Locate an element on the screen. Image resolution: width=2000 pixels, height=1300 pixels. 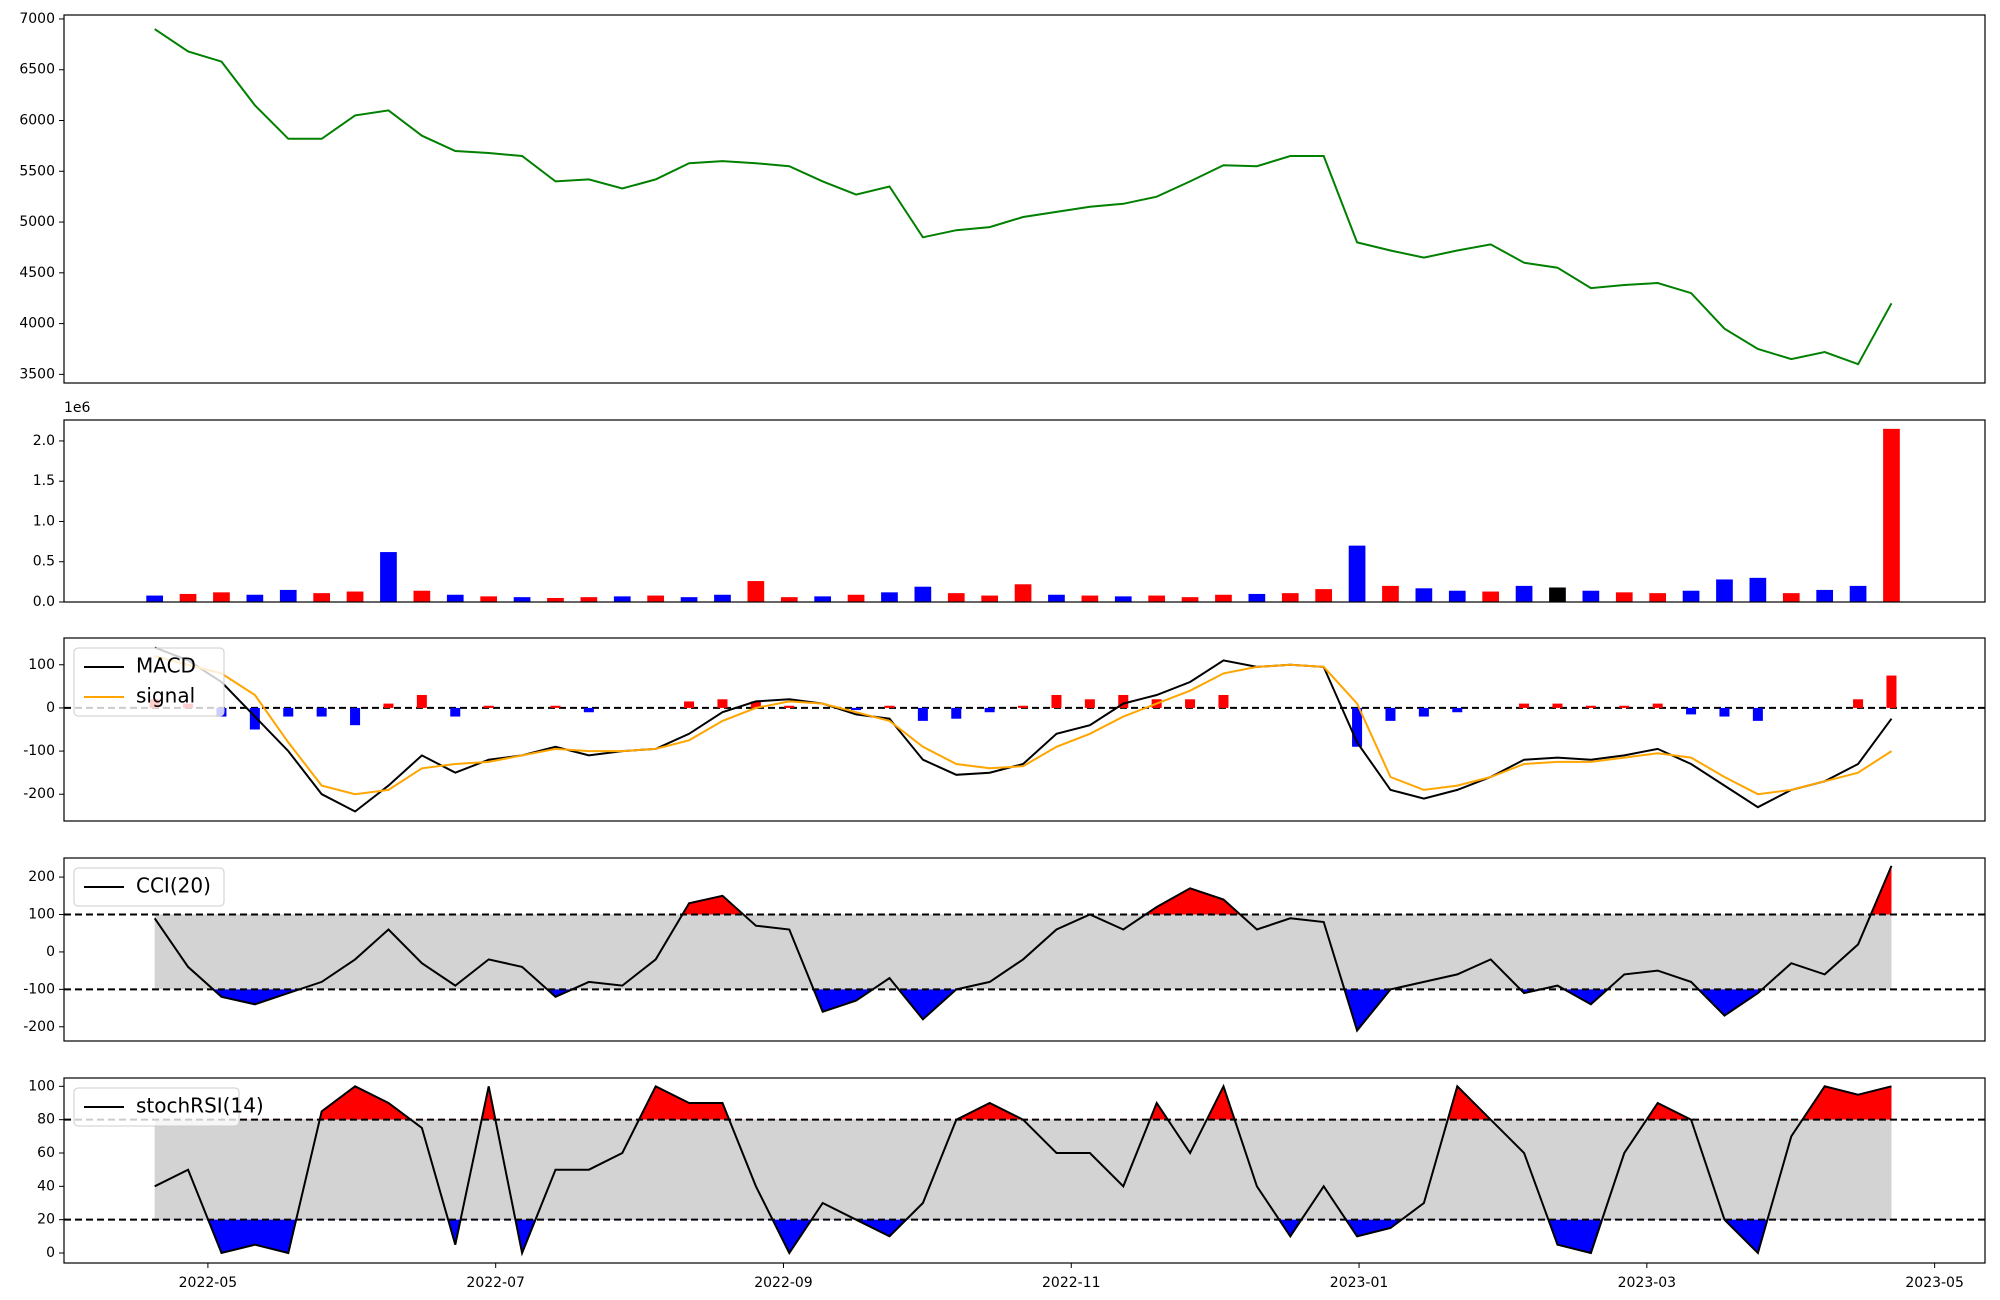
y-tick-label: 200 is located at coordinates (41, 877).